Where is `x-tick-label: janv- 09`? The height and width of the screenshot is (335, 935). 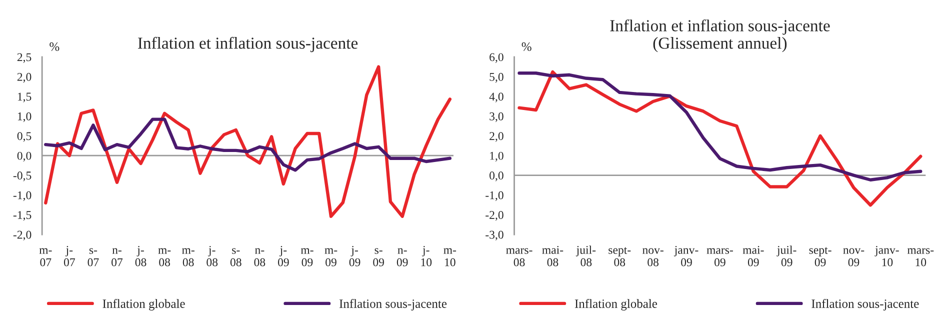
x-tick-label: janv- 09 is located at coordinates (686, 256).